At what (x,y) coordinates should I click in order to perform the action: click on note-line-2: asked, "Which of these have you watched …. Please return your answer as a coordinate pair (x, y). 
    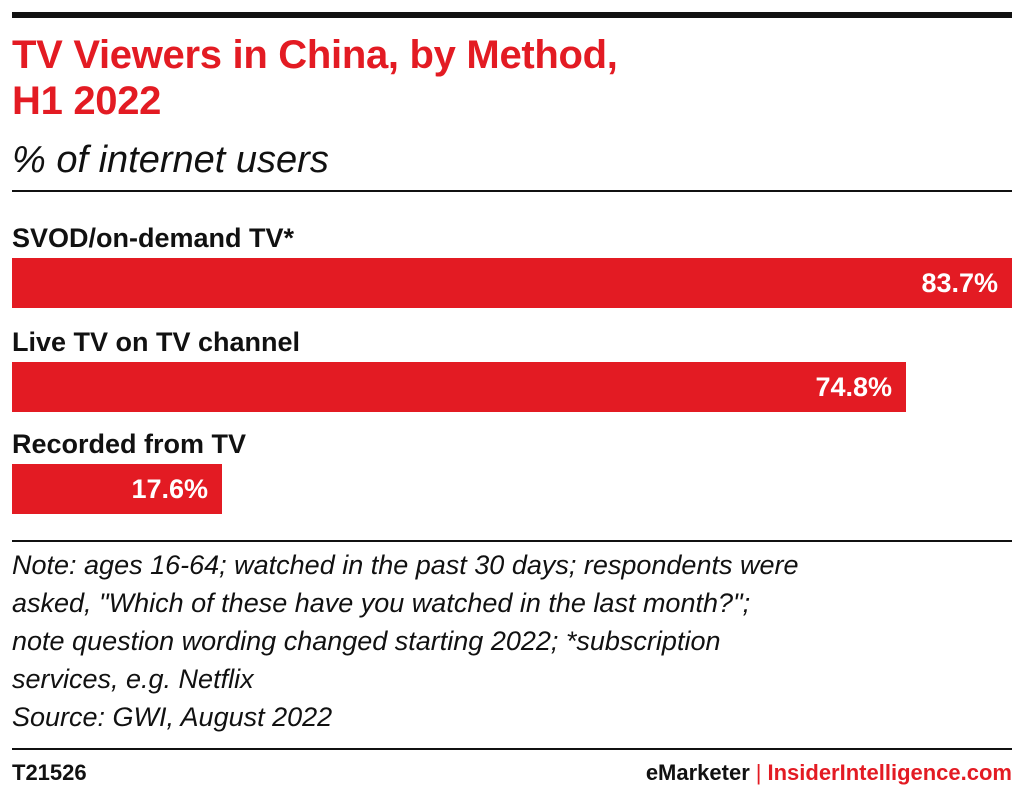
    Looking at the image, I should click on (381, 603).